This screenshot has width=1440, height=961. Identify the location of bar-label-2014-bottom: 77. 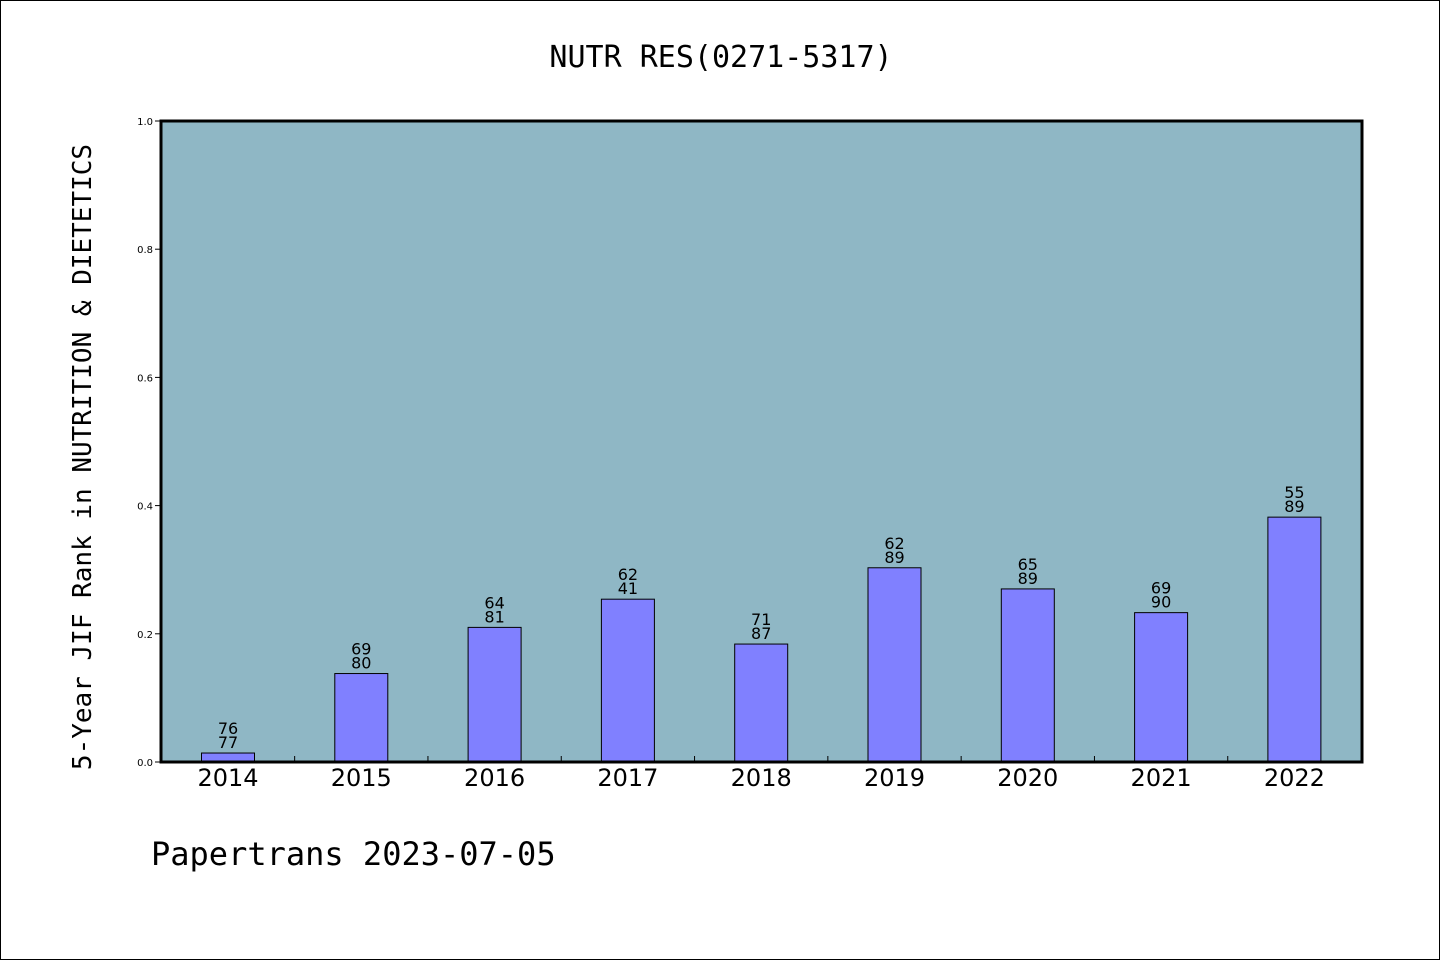
(228, 742).